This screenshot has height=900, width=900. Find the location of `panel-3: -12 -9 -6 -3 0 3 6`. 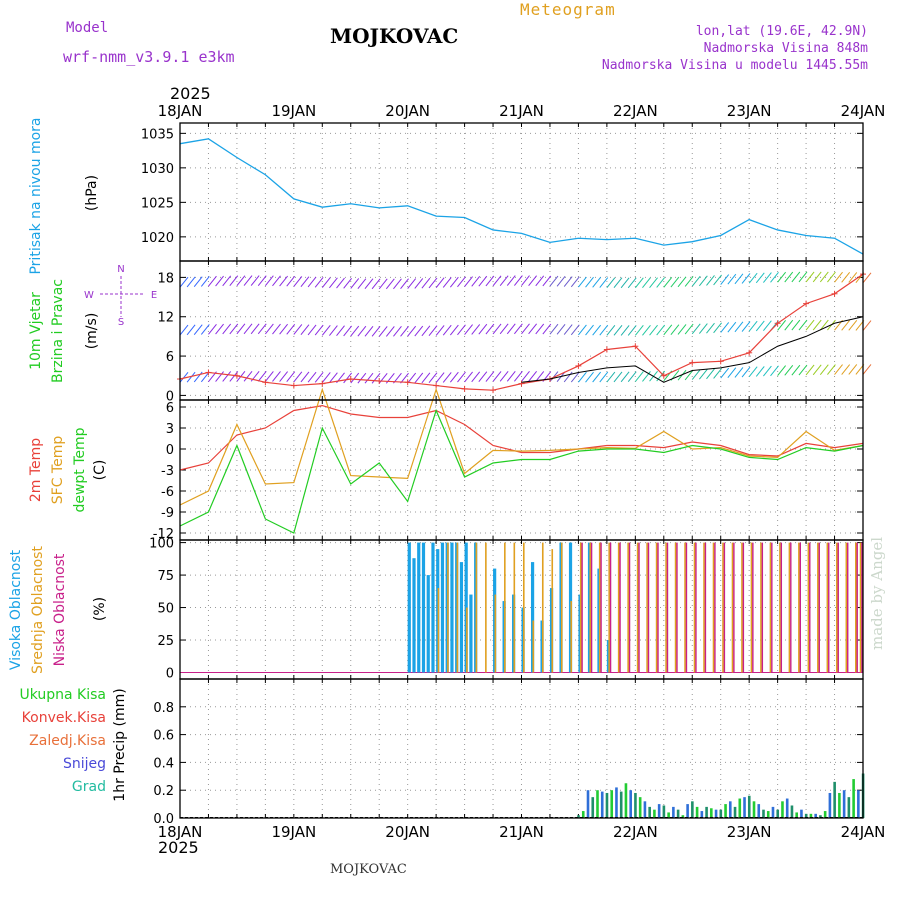

panel-3: -12 -9 -6 -3 0 3 6 is located at coordinates (508, 471).